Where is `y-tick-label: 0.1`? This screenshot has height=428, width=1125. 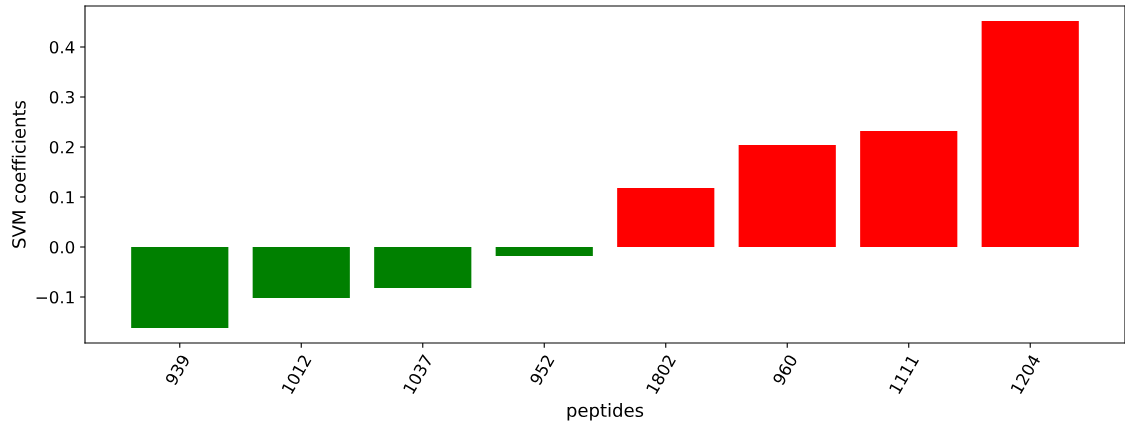 y-tick-label: 0.1 is located at coordinates (61, 197).